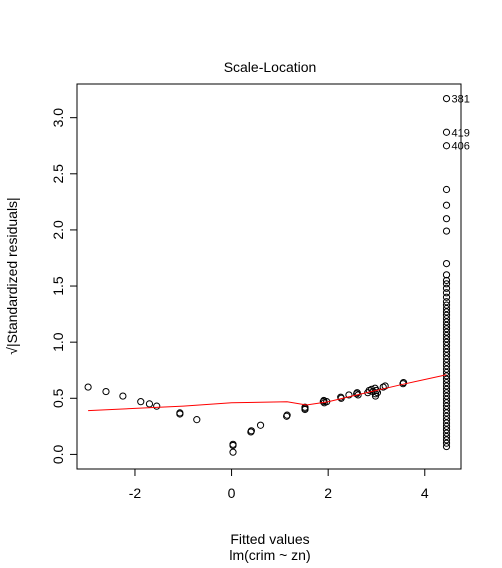 The height and width of the screenshot is (568, 502). What do you see at coordinates (58, 342) in the screenshot?
I see `y-tick-label: 1.0` at bounding box center [58, 342].